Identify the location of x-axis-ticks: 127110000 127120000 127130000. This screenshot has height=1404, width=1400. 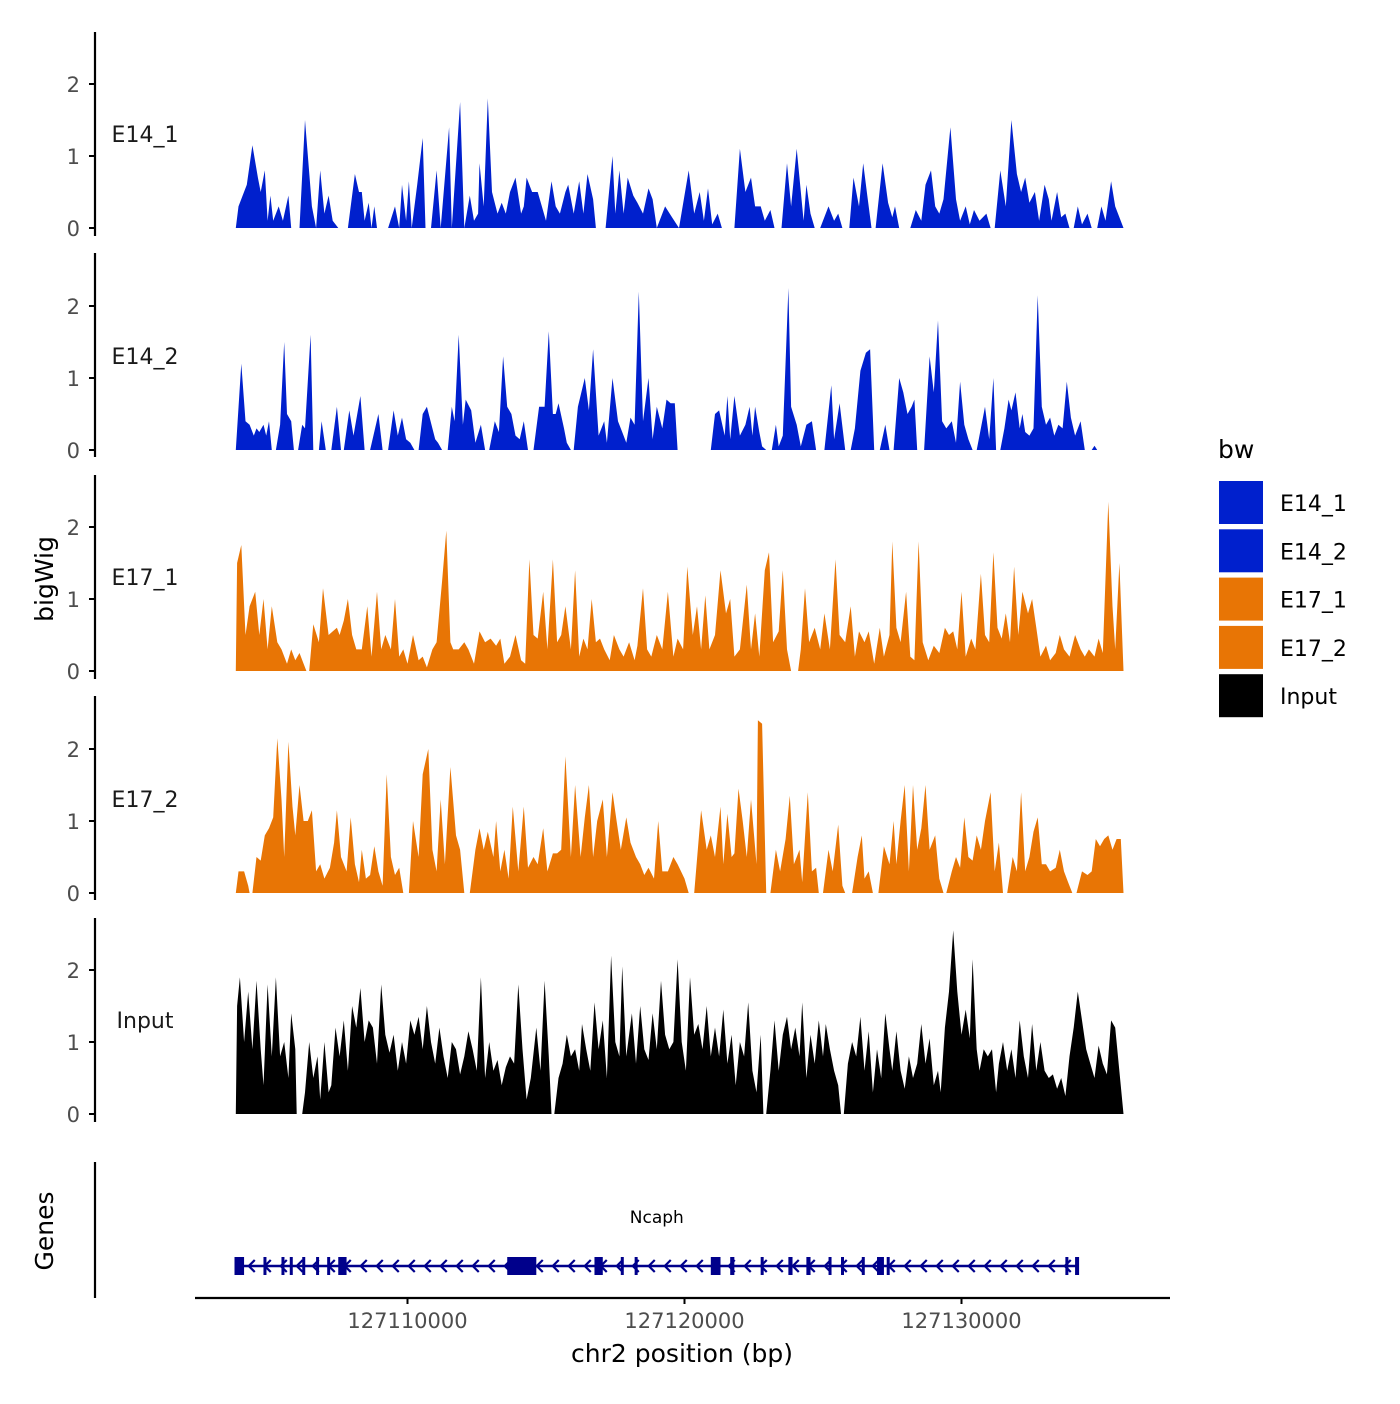
(684, 1315).